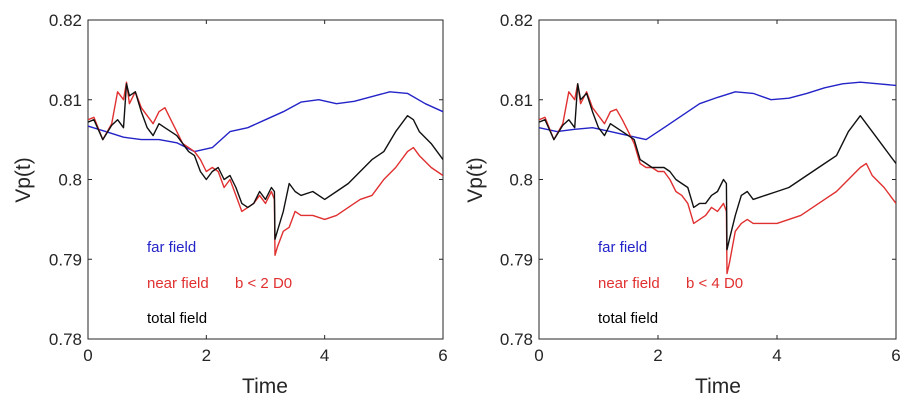 This screenshot has width=902, height=399. What do you see at coordinates (265, 386) in the screenshot?
I see `x-axis-label-left: Time` at bounding box center [265, 386].